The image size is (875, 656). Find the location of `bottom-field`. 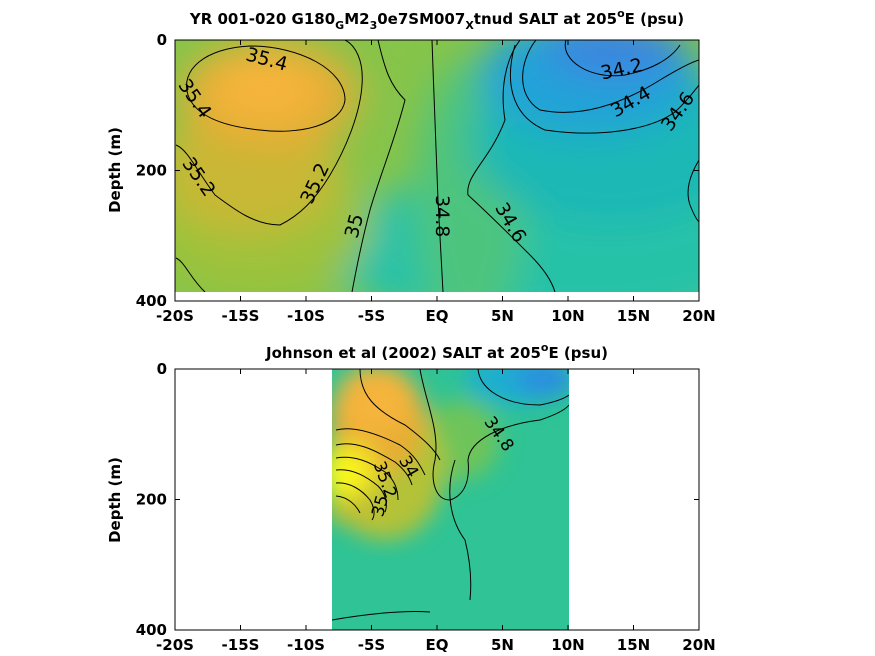

bottom-field is located at coordinates (450, 499).